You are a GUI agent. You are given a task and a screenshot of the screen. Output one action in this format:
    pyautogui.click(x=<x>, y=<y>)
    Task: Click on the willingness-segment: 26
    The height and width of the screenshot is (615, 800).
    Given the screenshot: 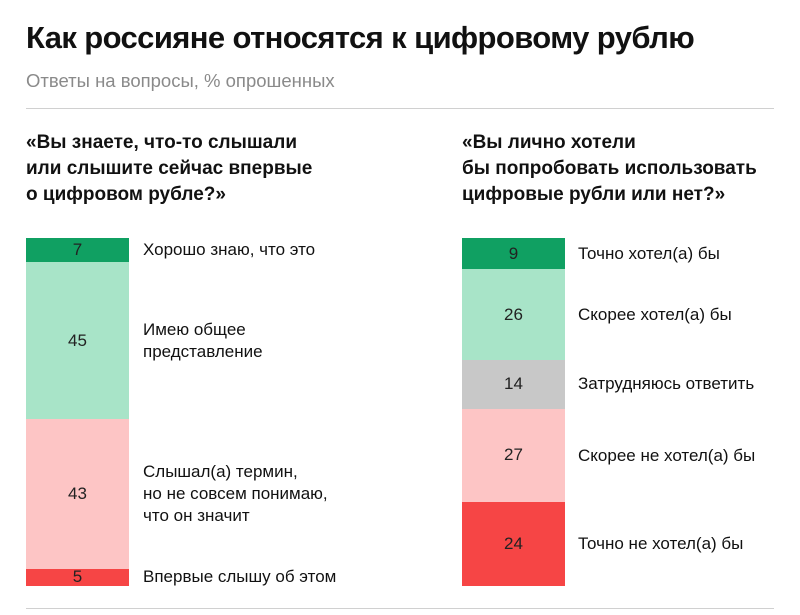 What is the action you would take?
    pyautogui.click(x=513, y=314)
    